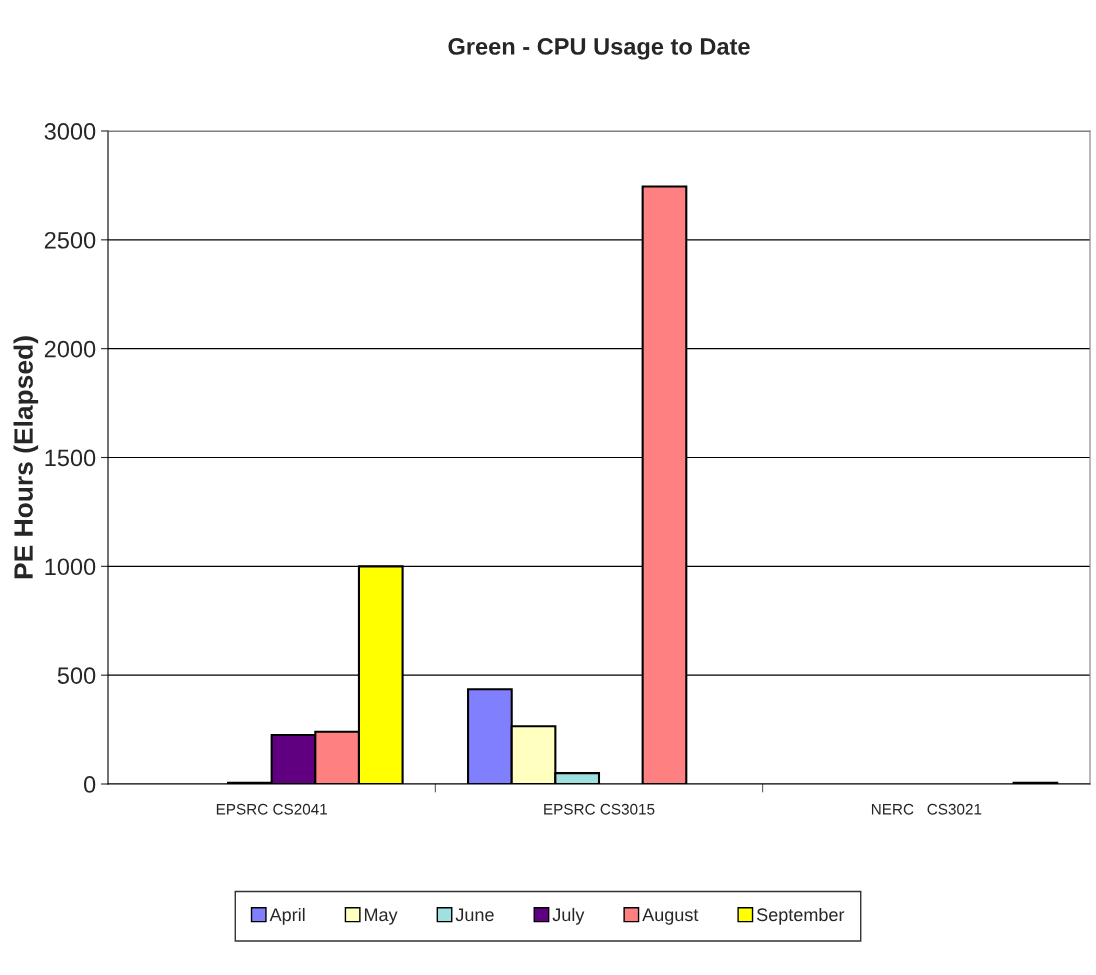 Image resolution: width=1096 pixels, height=975 pixels. I want to click on legend-label: June, so click(474, 915).